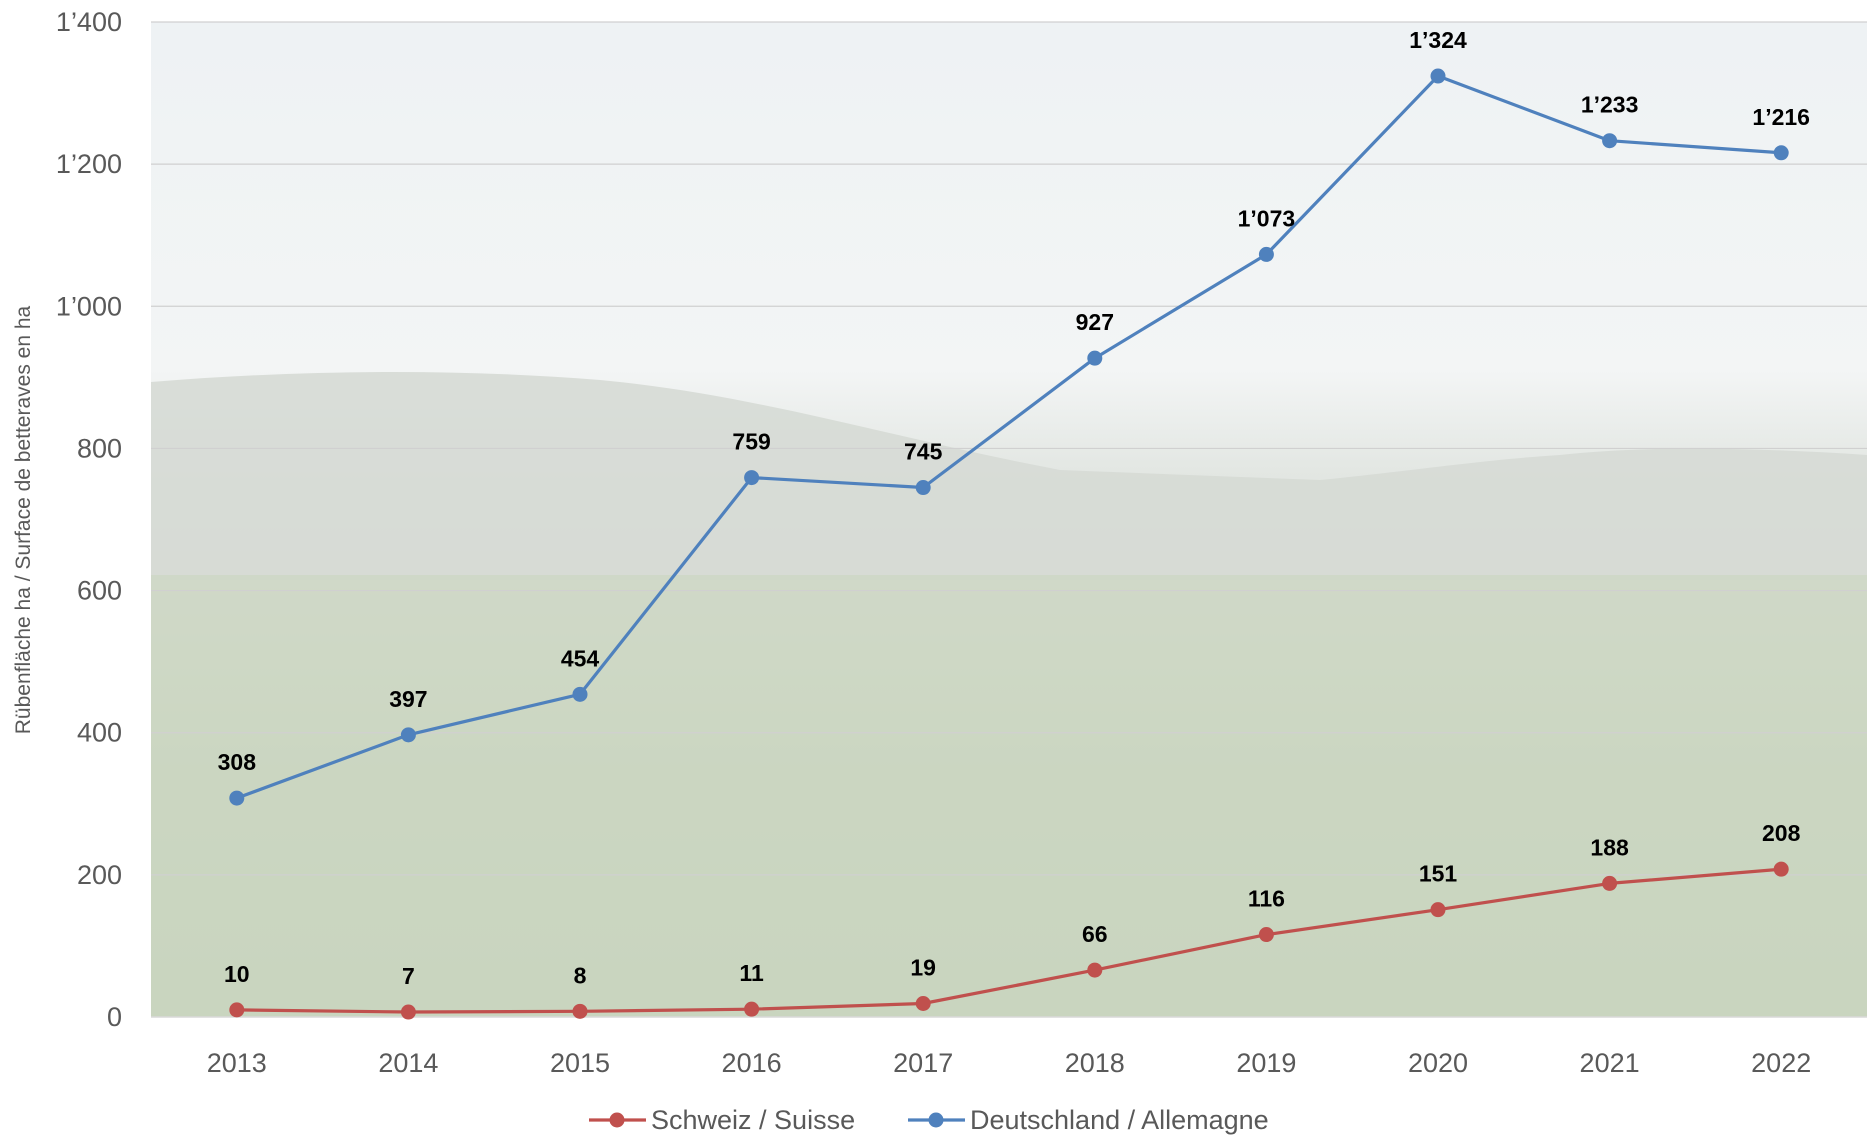  Describe the element at coordinates (751, 442) in the screenshot. I see `data-label: 759` at that location.